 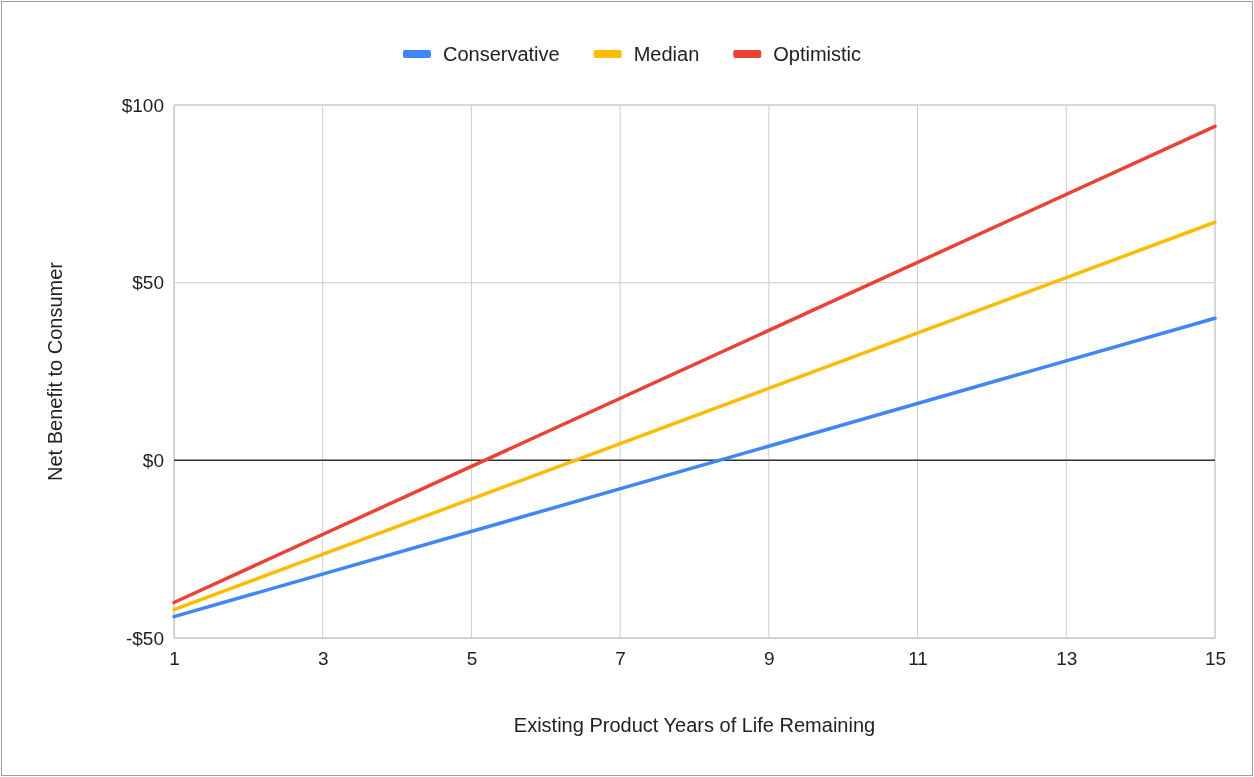 What do you see at coordinates (1215, 659) in the screenshot?
I see `x-tick-label: 15` at bounding box center [1215, 659].